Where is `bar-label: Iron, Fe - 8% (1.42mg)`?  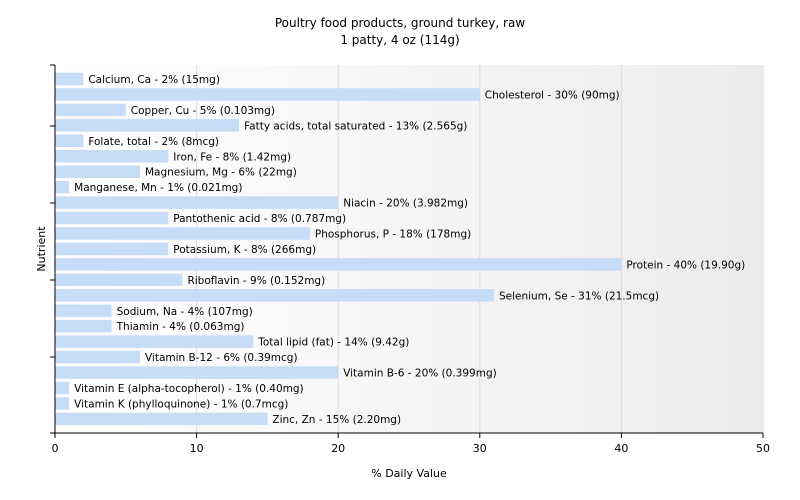
bar-label: Iron, Fe - 8% (1.42mg) is located at coordinates (232, 157).